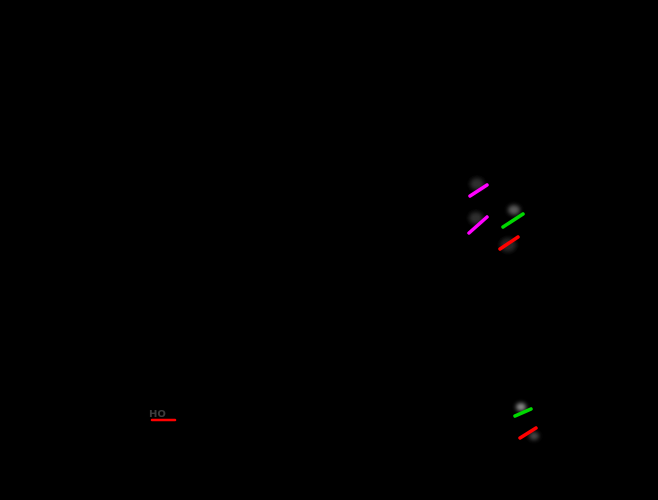  I want to click on smudge-iodine-upper, so click(477, 184).